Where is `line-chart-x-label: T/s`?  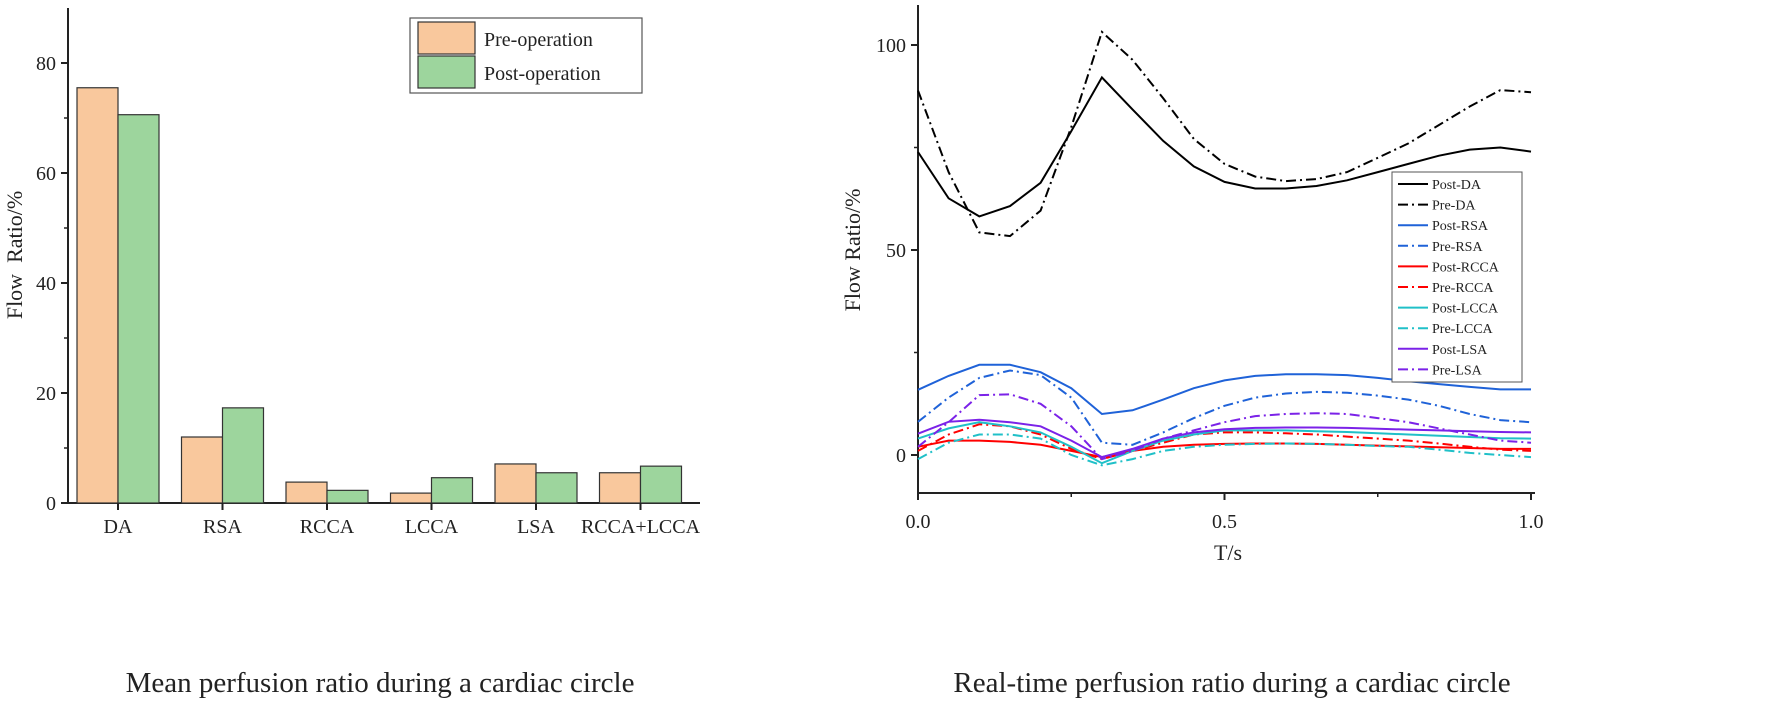 line-chart-x-label: T/s is located at coordinates (1228, 552).